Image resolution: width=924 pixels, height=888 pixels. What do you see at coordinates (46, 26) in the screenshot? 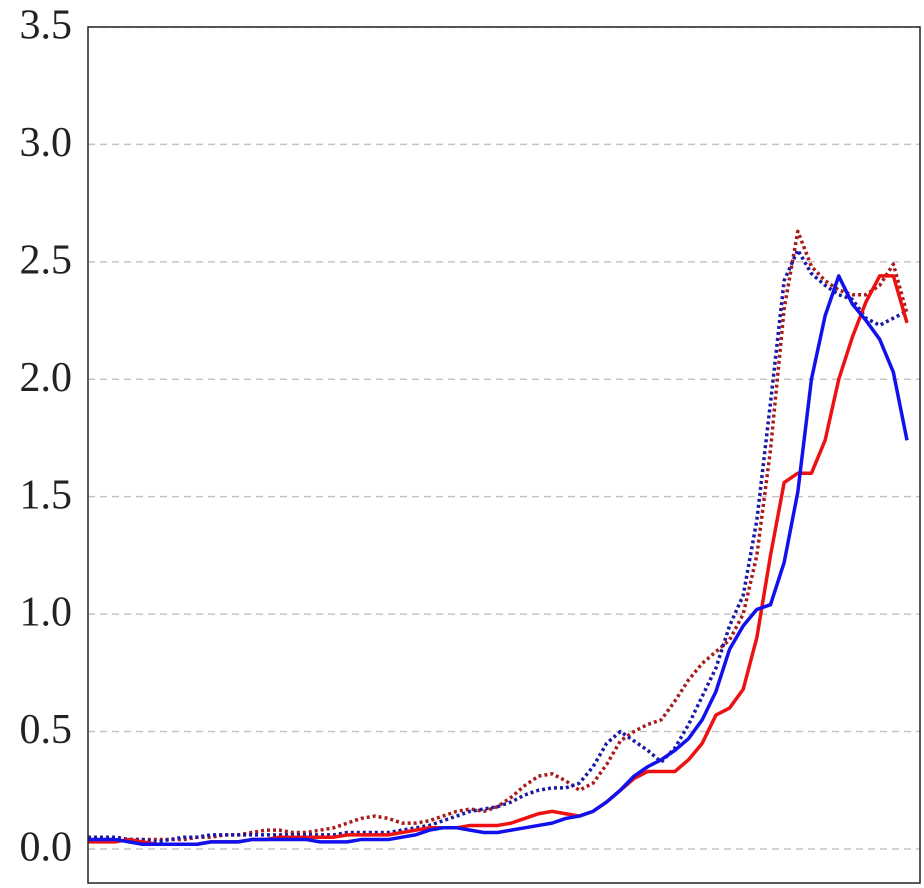
I see `y-tick-label: 3.5` at bounding box center [46, 26].